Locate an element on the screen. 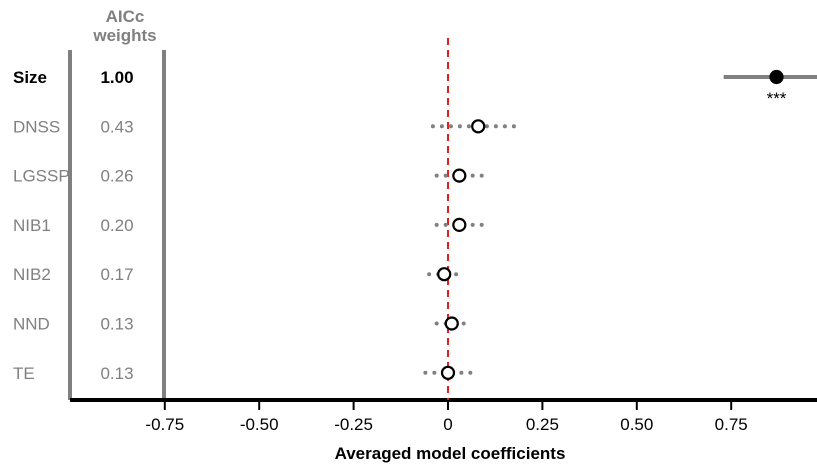 The image size is (817, 466). aicc-weight: 0.43 is located at coordinates (116, 126).